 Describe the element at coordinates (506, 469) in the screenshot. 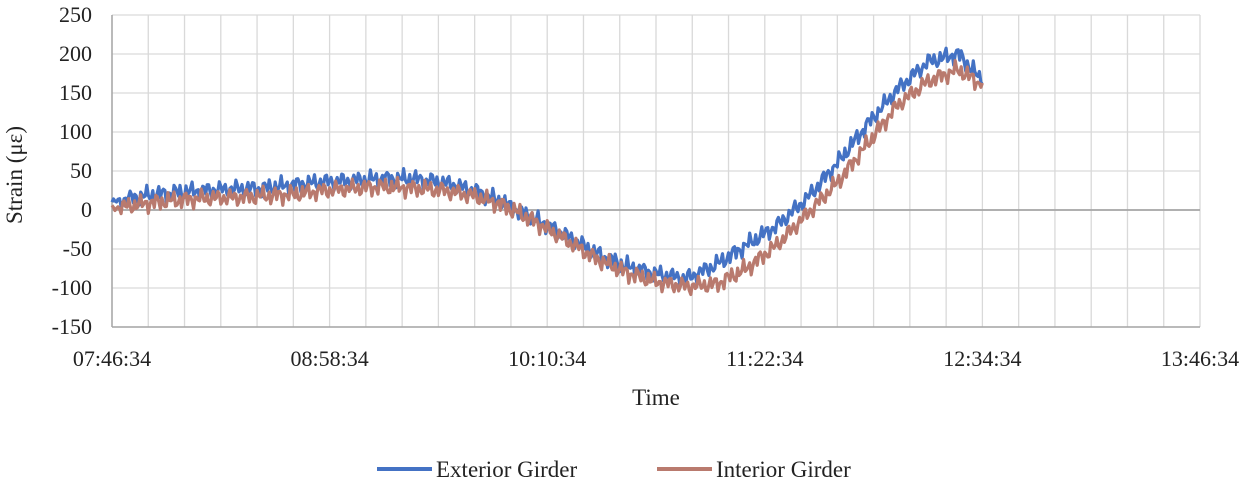

I see `legend-label-exterior: Exterior Girder` at that location.